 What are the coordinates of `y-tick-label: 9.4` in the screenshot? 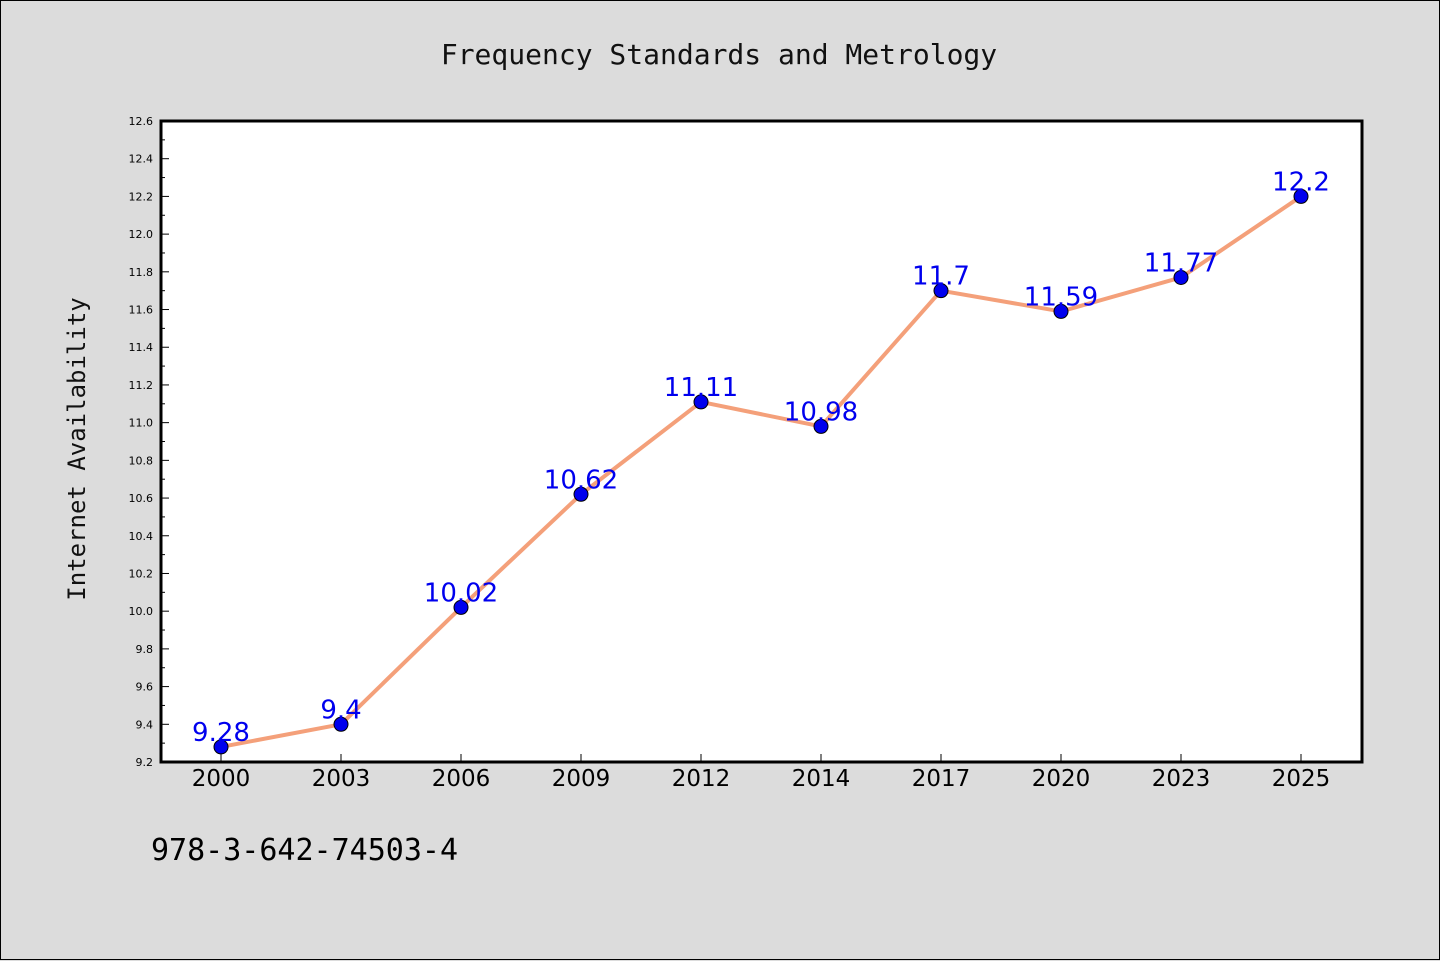 It's located at (145, 724).